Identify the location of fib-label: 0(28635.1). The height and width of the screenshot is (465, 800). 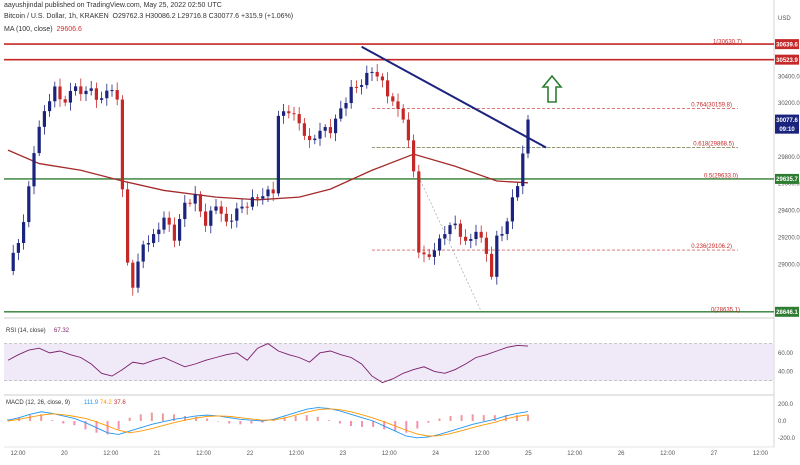
(725, 310).